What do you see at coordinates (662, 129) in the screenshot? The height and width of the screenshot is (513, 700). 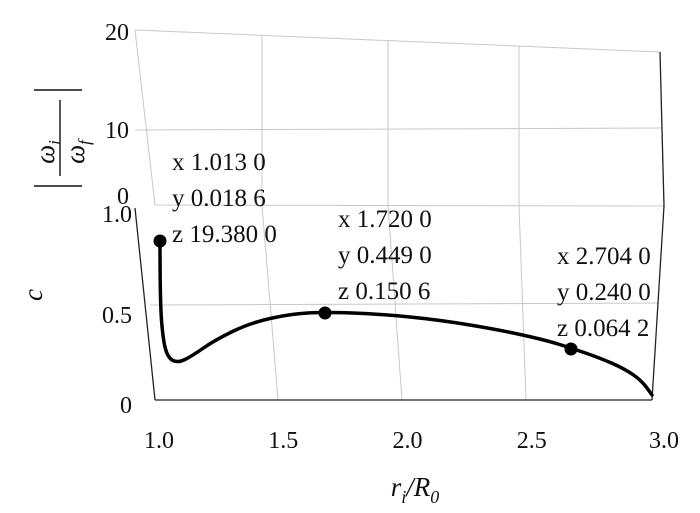 I see `right-back-edge` at bounding box center [662, 129].